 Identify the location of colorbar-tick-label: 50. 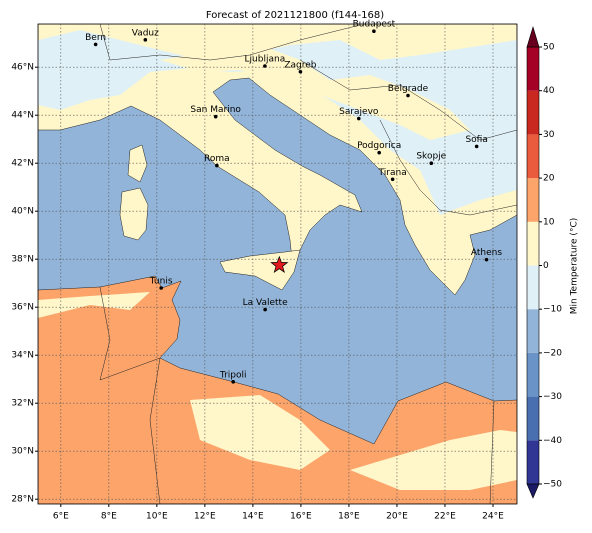
(549, 48).